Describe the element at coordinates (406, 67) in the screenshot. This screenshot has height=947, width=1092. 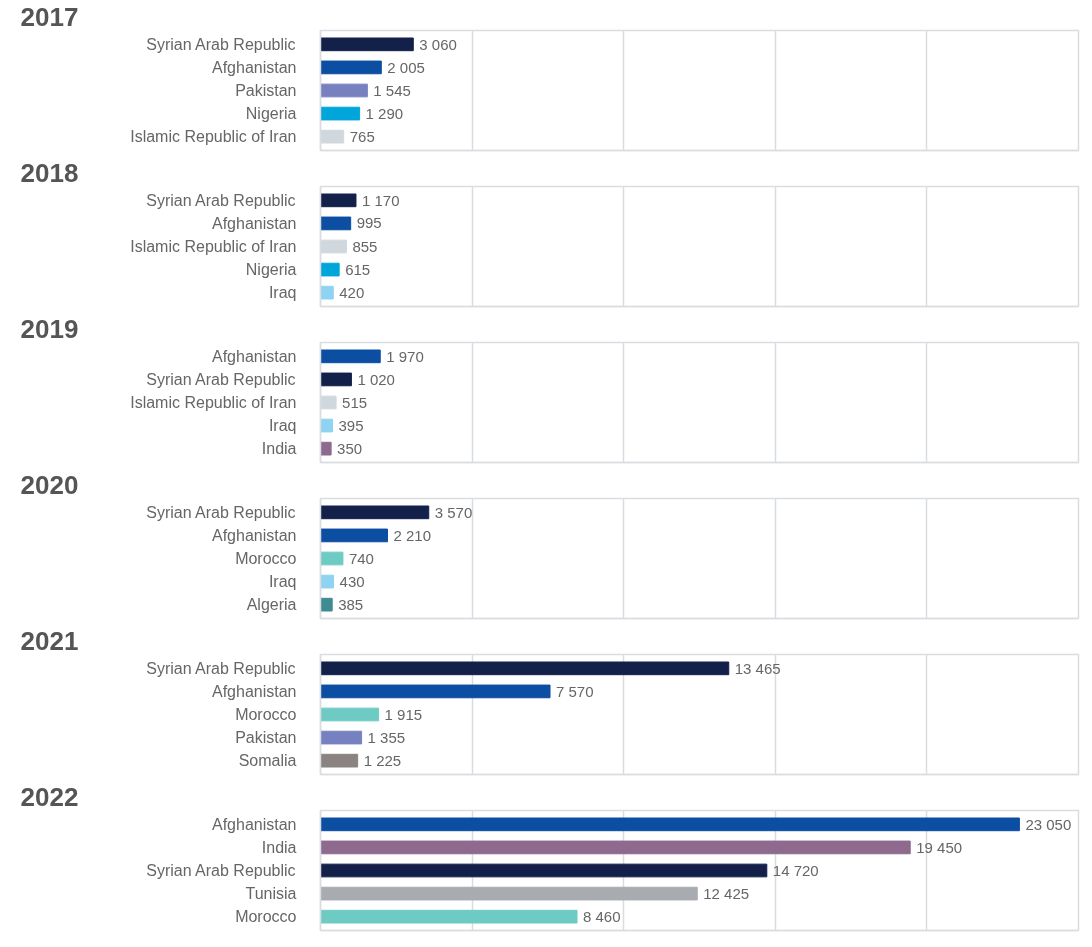
I see `data-label: 2 005` at that location.